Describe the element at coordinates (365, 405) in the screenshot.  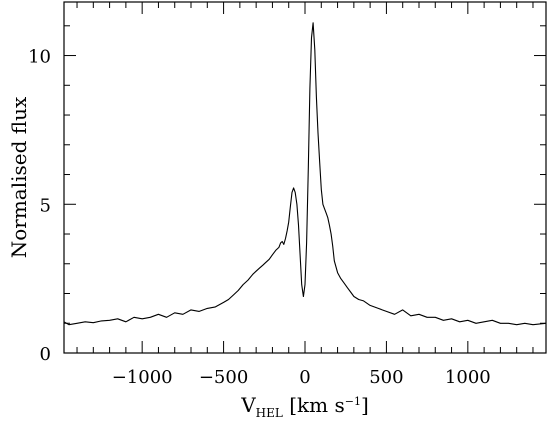
I see `x-axis-label-close: ]` at that location.